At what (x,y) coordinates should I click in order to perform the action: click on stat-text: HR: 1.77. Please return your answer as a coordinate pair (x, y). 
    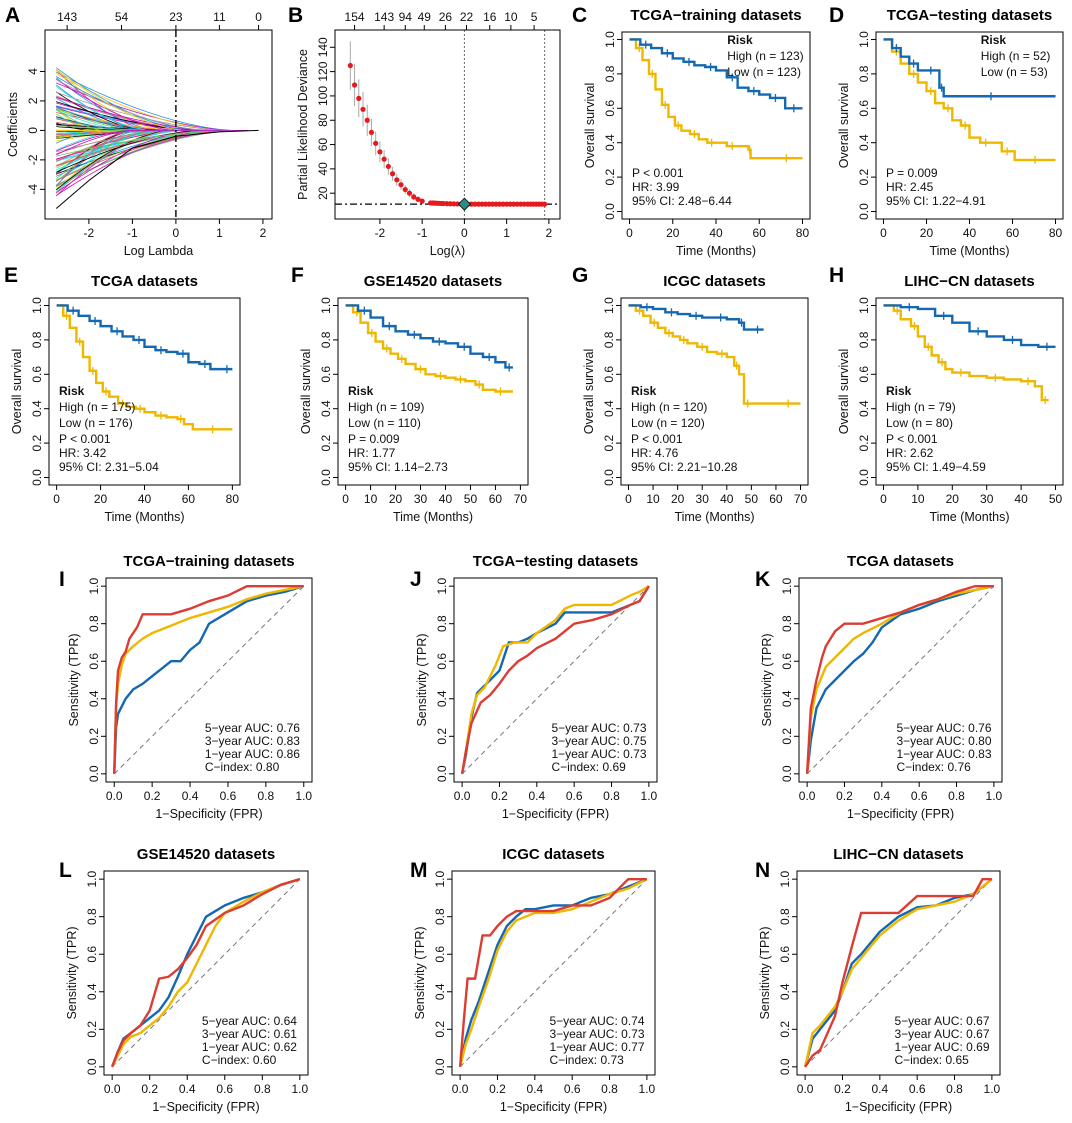
    Looking at the image, I should click on (372, 453).